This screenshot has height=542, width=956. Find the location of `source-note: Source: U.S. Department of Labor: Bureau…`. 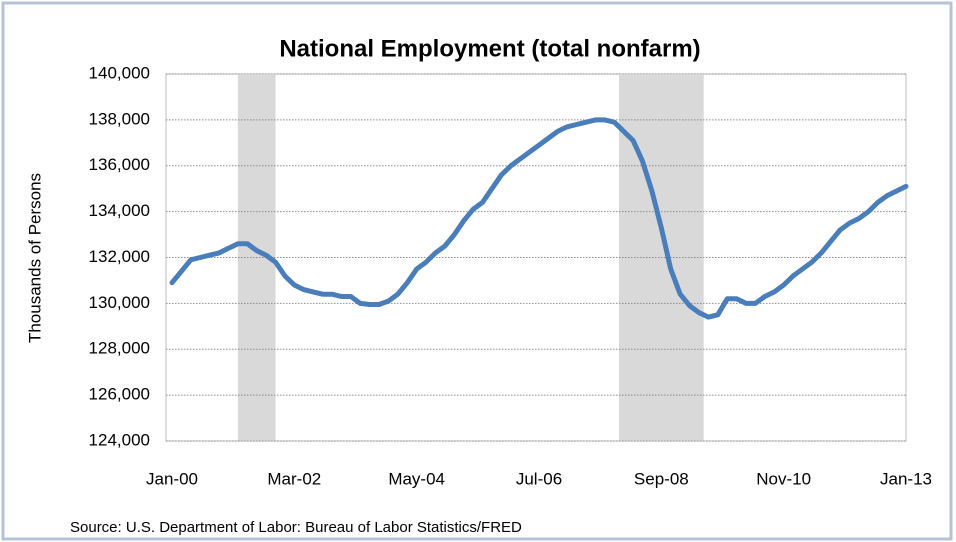

source-note: Source: U.S. Department of Labor: Bureau… is located at coordinates (296, 527).